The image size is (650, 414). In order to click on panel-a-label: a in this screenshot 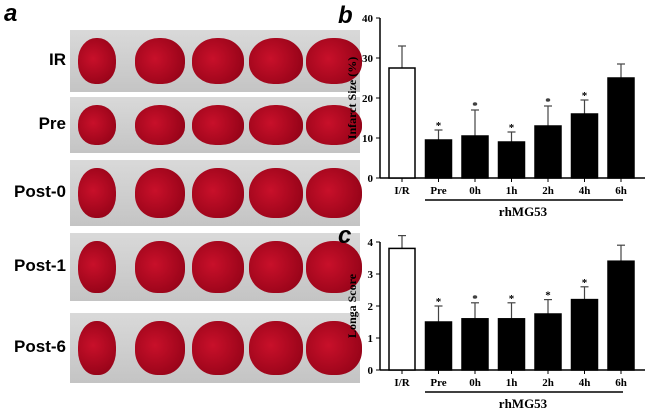, I will do `click(11, 13)`.